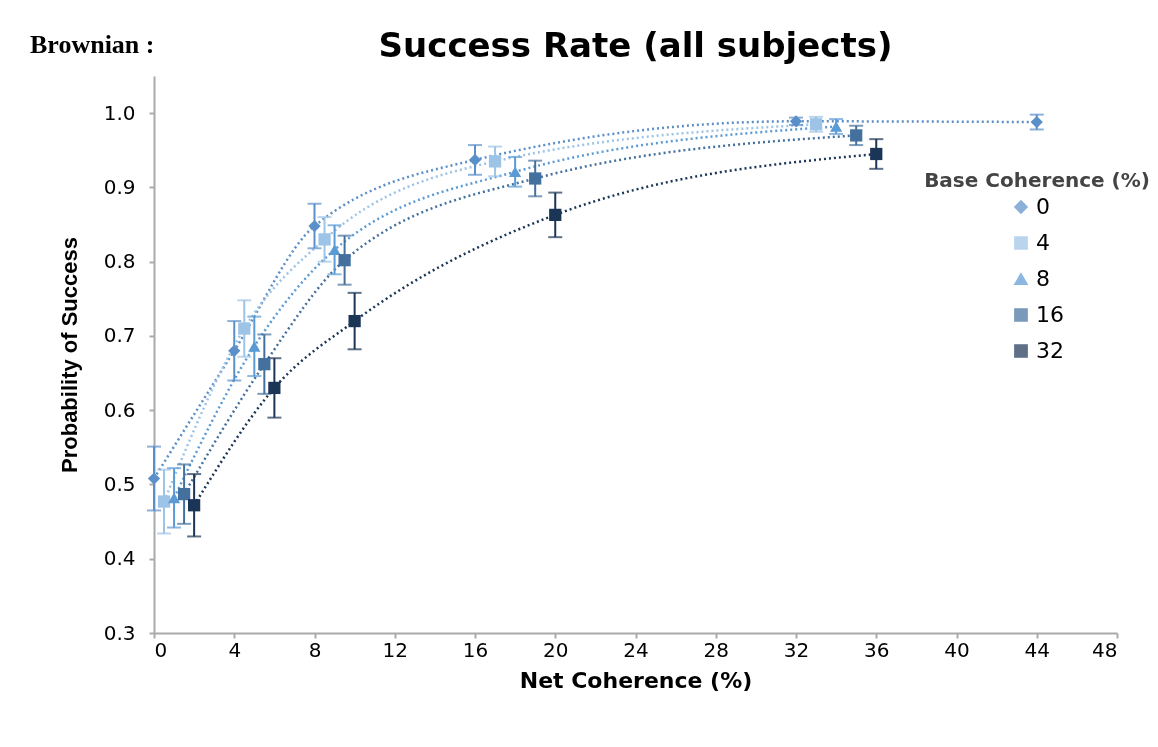 Image resolution: width=1158 pixels, height=747 pixels. I want to click on x-tick-label: 44, so click(1037, 649).